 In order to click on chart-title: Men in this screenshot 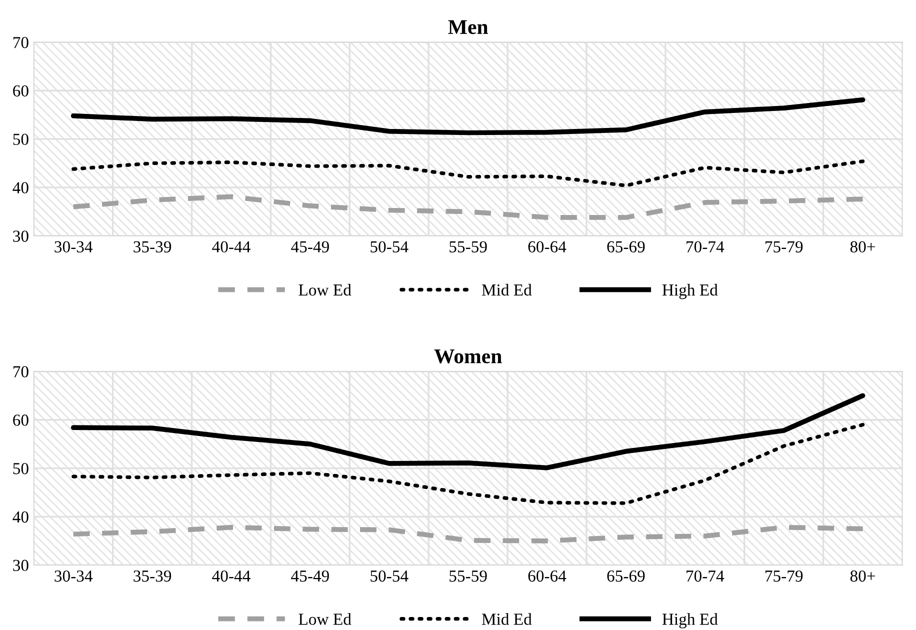, I will do `click(468, 27)`.